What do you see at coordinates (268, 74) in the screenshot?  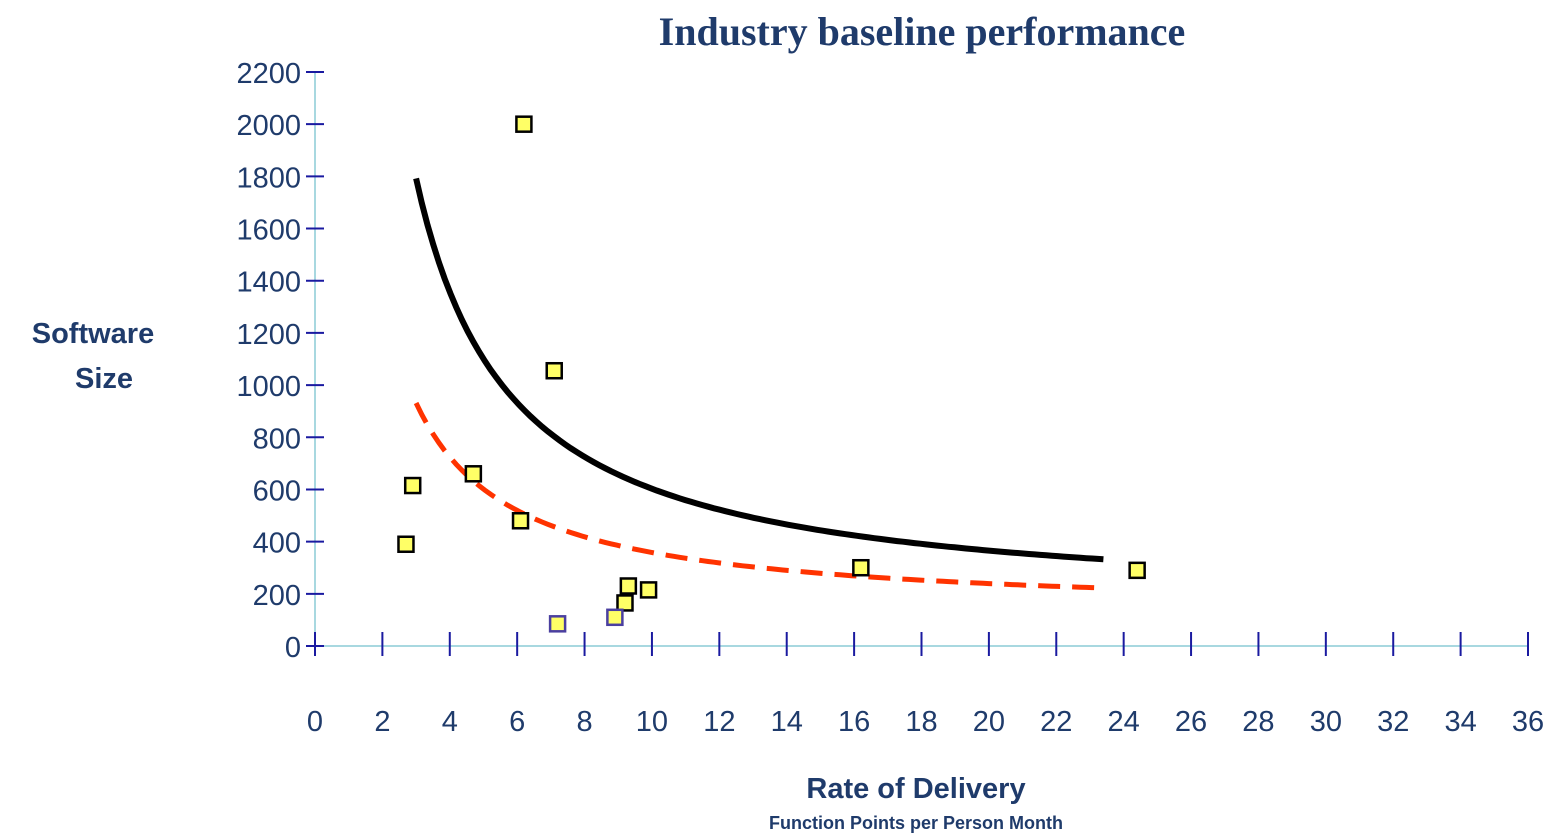 I see `y-tick-label: 2200` at bounding box center [268, 74].